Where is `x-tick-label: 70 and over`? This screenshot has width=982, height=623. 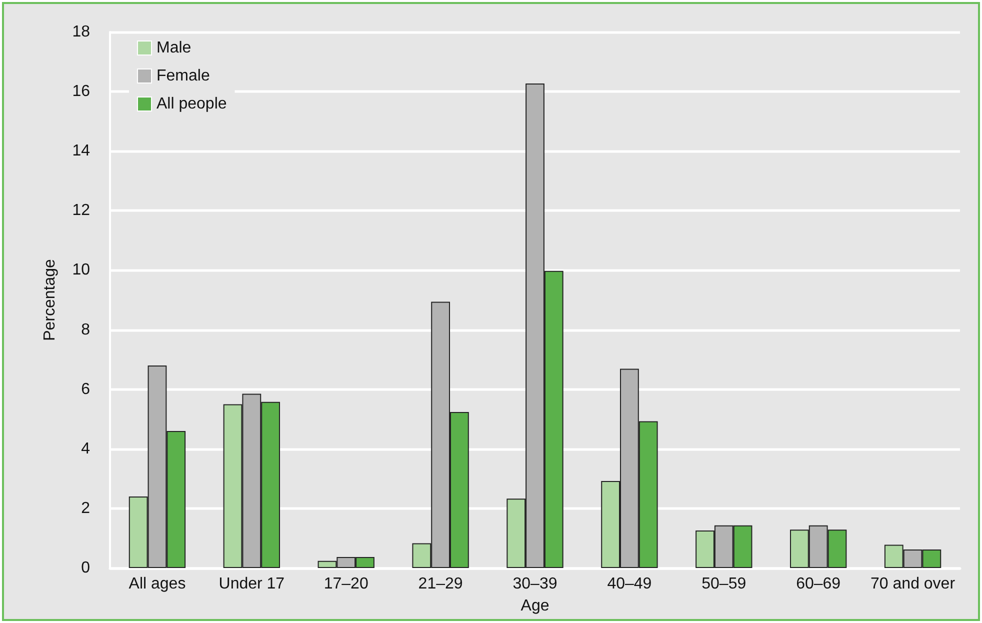
x-tick-label: 70 and over is located at coordinates (913, 584).